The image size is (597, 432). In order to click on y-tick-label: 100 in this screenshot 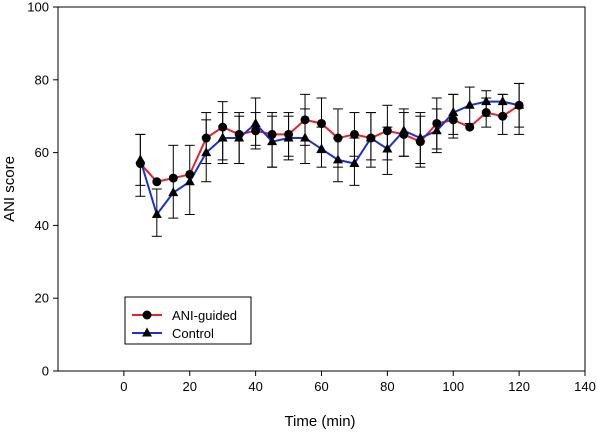, I will do `click(38, 7)`.